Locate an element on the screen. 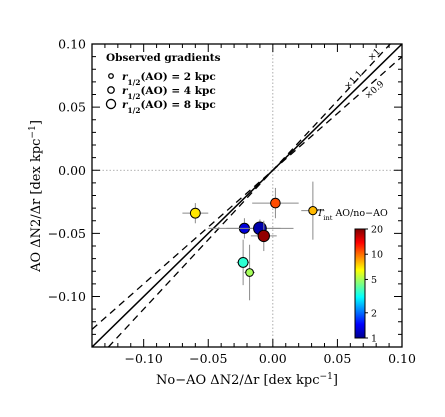 This screenshot has width=445, height=417. reference-line-label: ×1.1 is located at coordinates (354, 80).